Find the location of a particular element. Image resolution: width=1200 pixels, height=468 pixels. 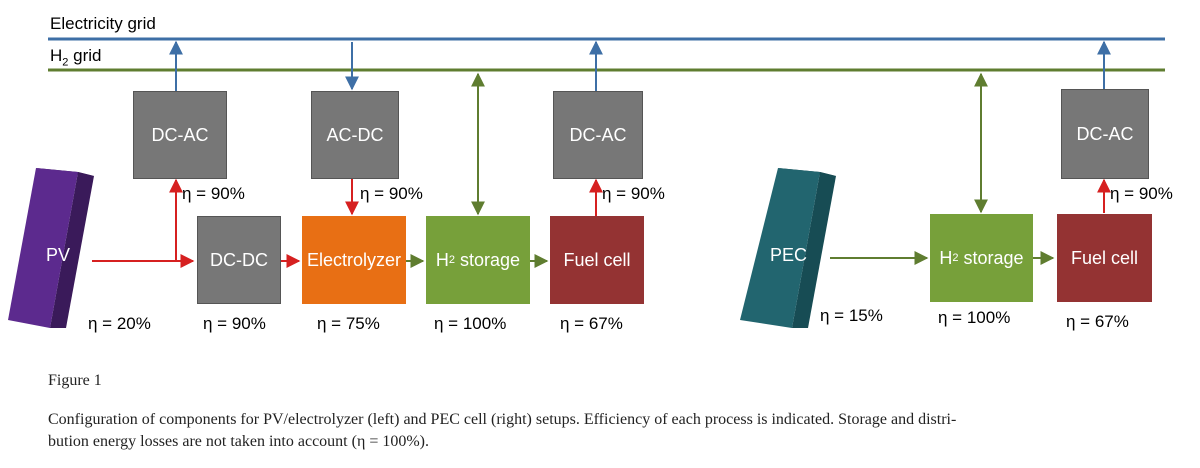

eta-fuelcell-2: η = 67% is located at coordinates (1097, 321).